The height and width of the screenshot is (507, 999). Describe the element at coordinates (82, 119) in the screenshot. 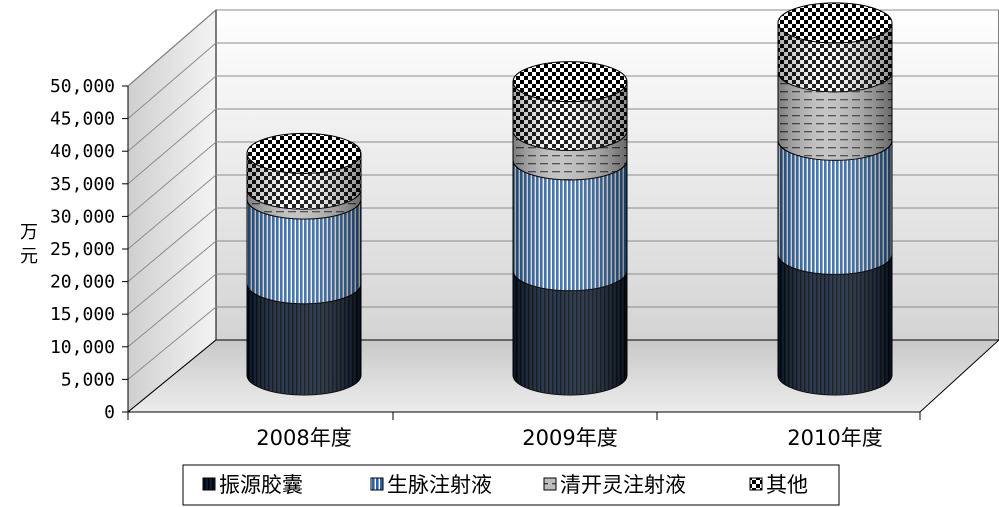

I see `y-tick-label: 45,000` at that location.